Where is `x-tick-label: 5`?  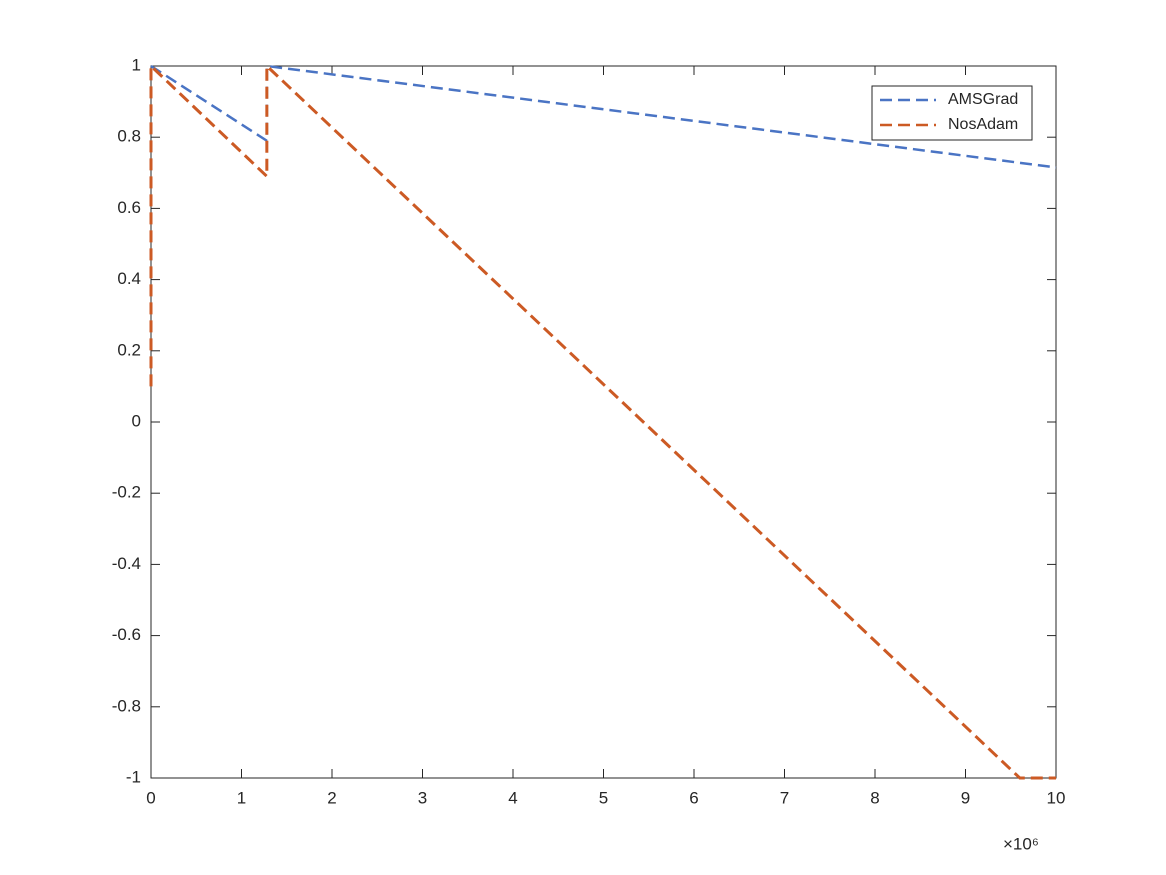
x-tick-label: 5 is located at coordinates (603, 797).